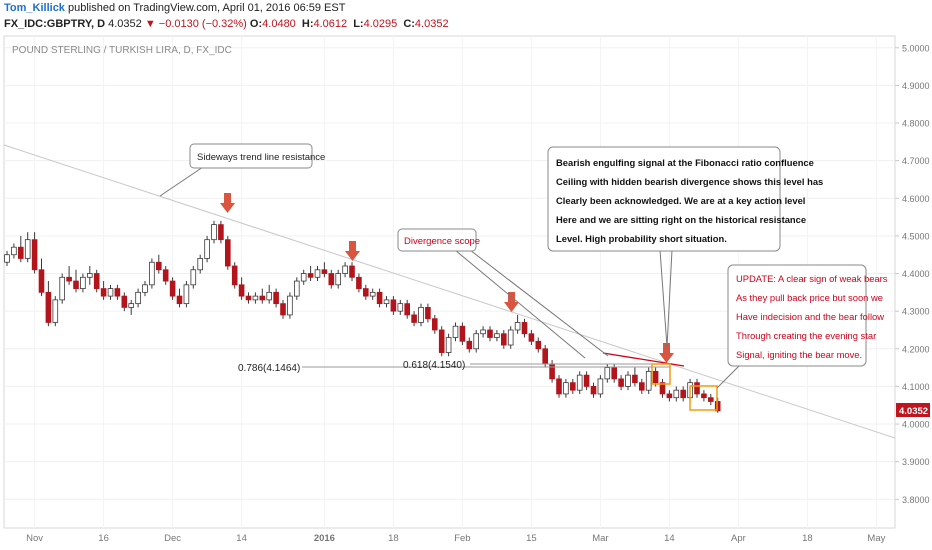  Describe the element at coordinates (503, 293) in the screenshot. I see `callout-divergence: Divergence scope` at that location.